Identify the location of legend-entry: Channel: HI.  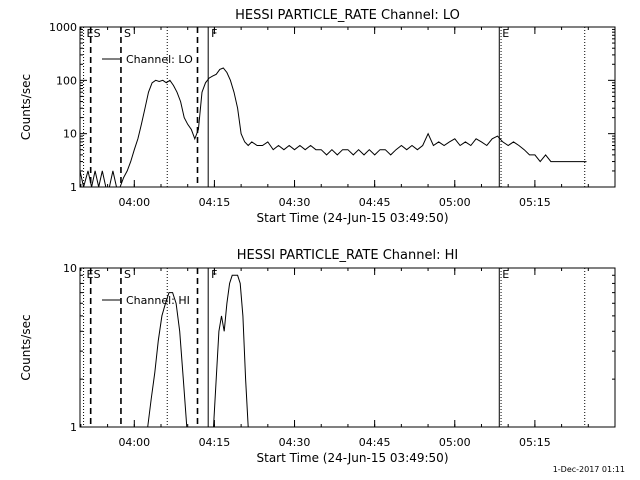
(158, 300).